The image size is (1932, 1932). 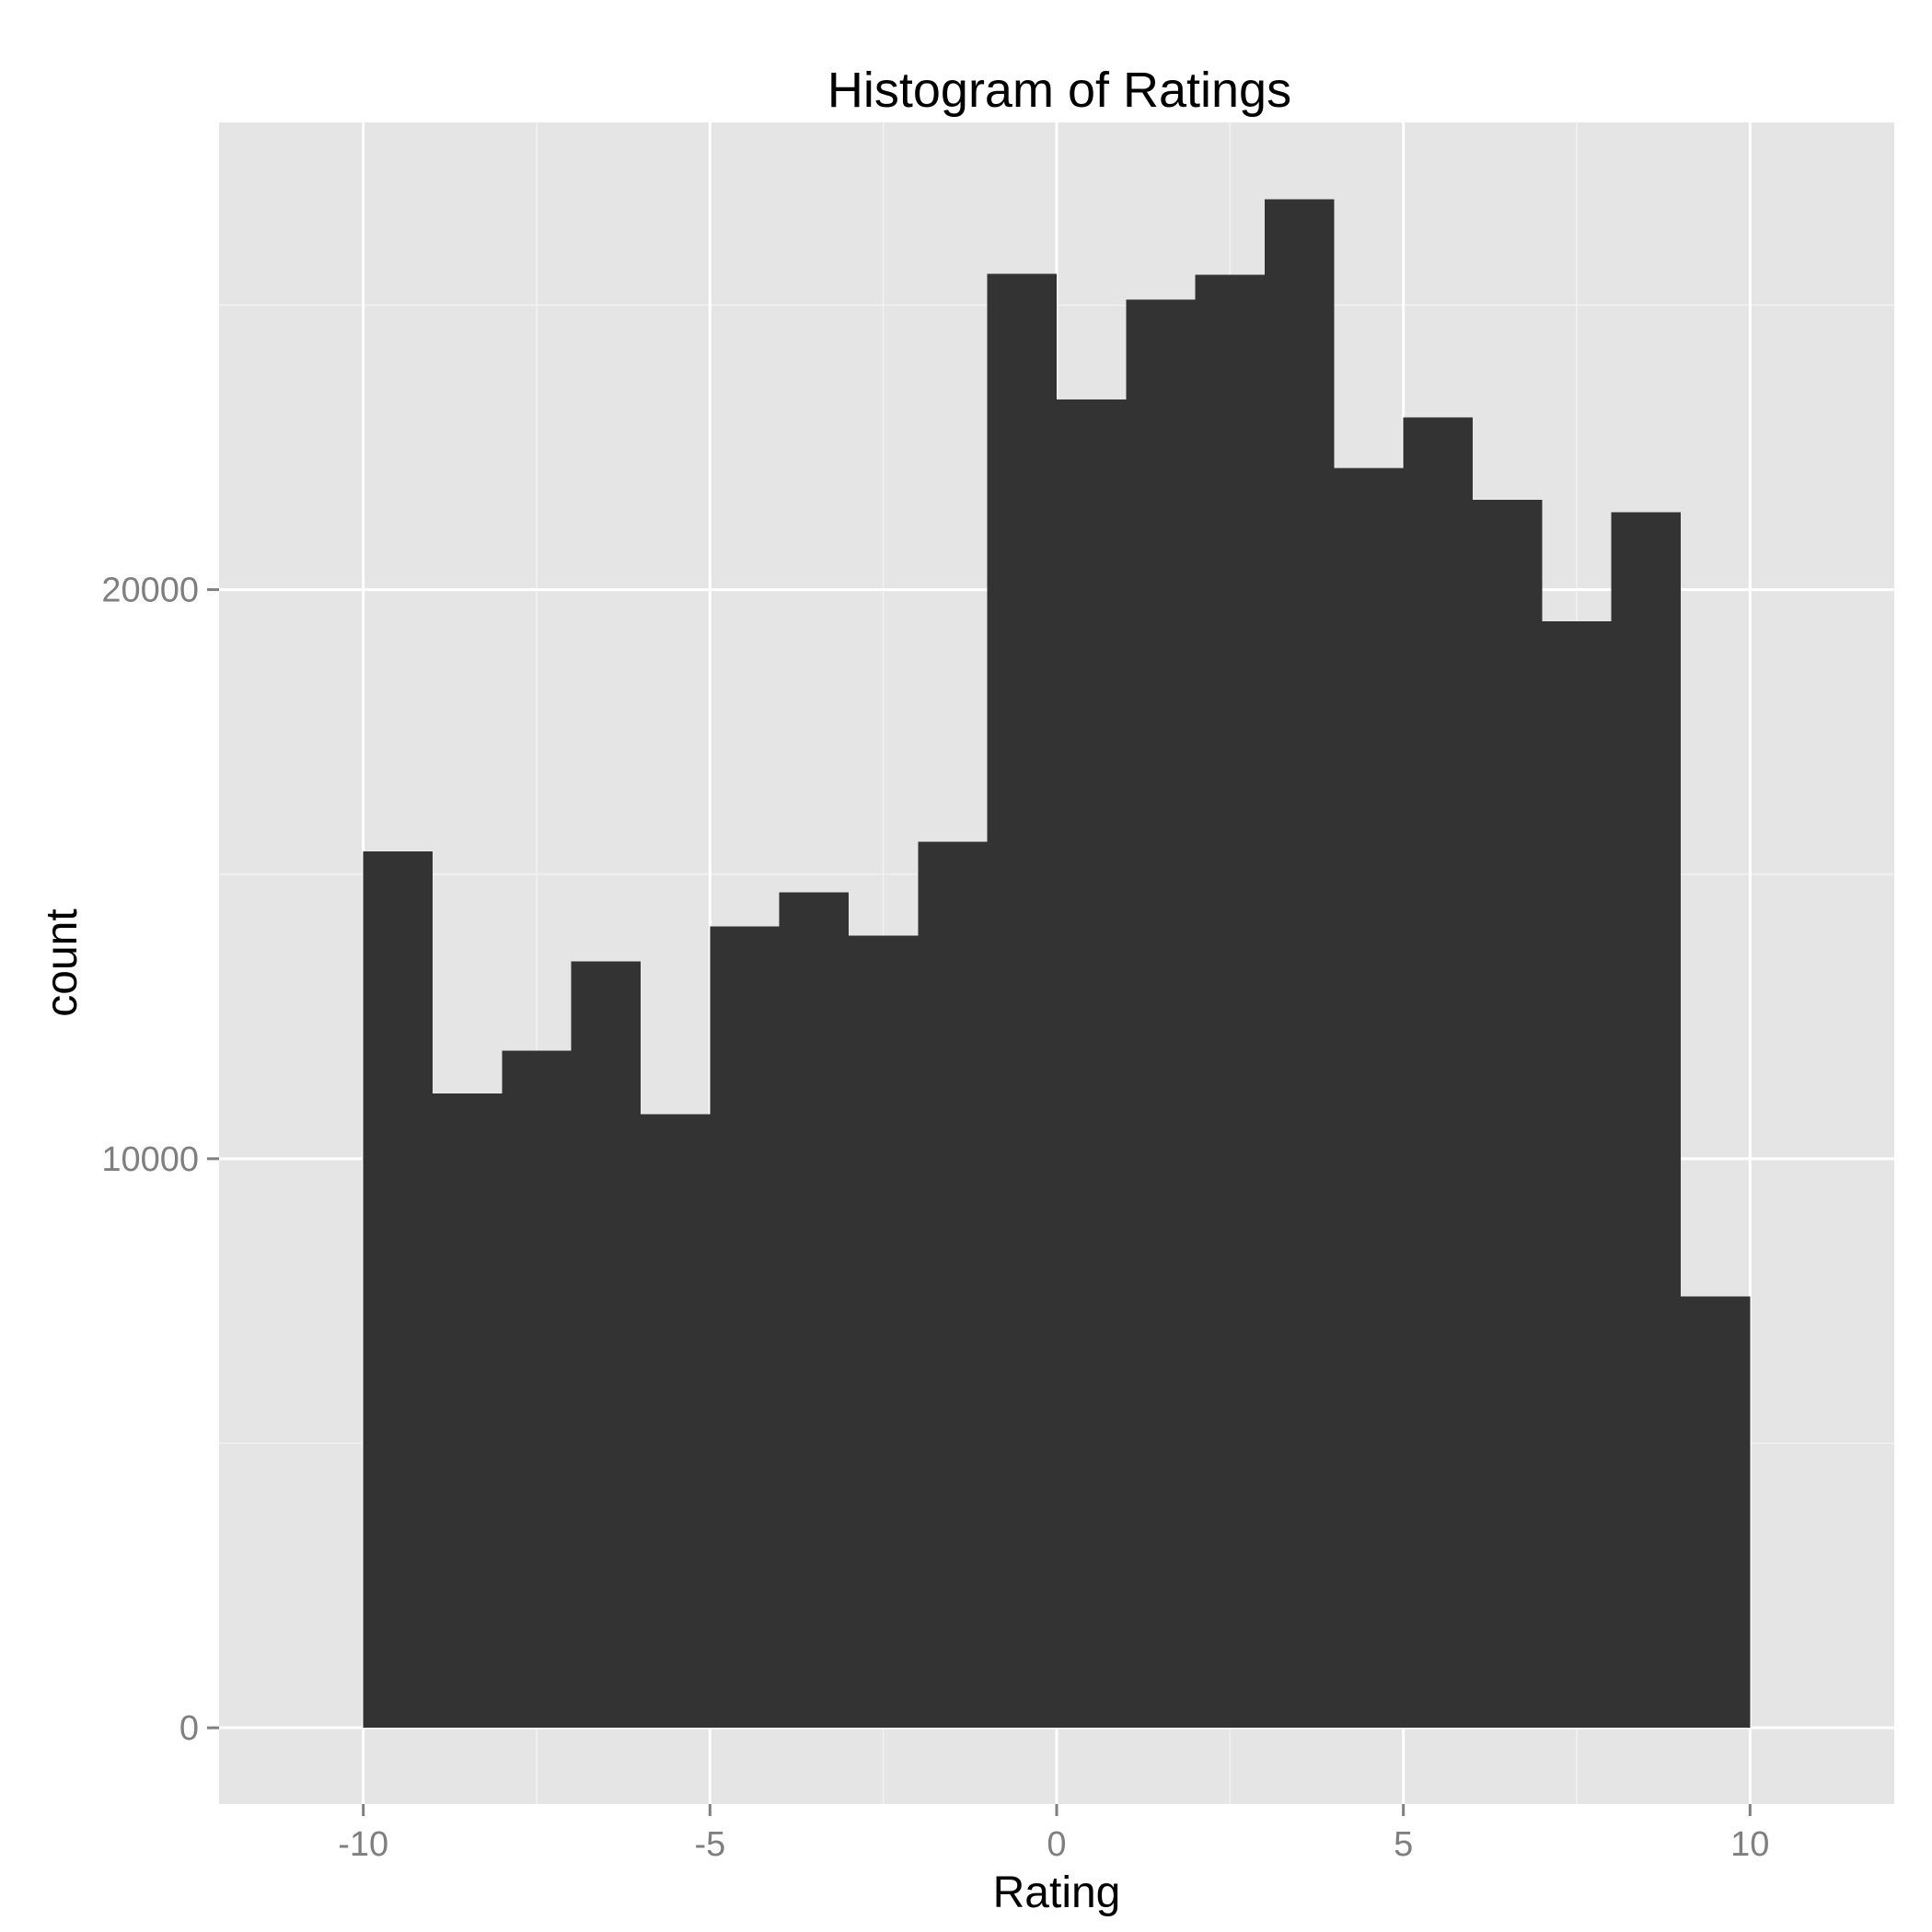 I want to click on y-axis-title: count, so click(x=63, y=962).